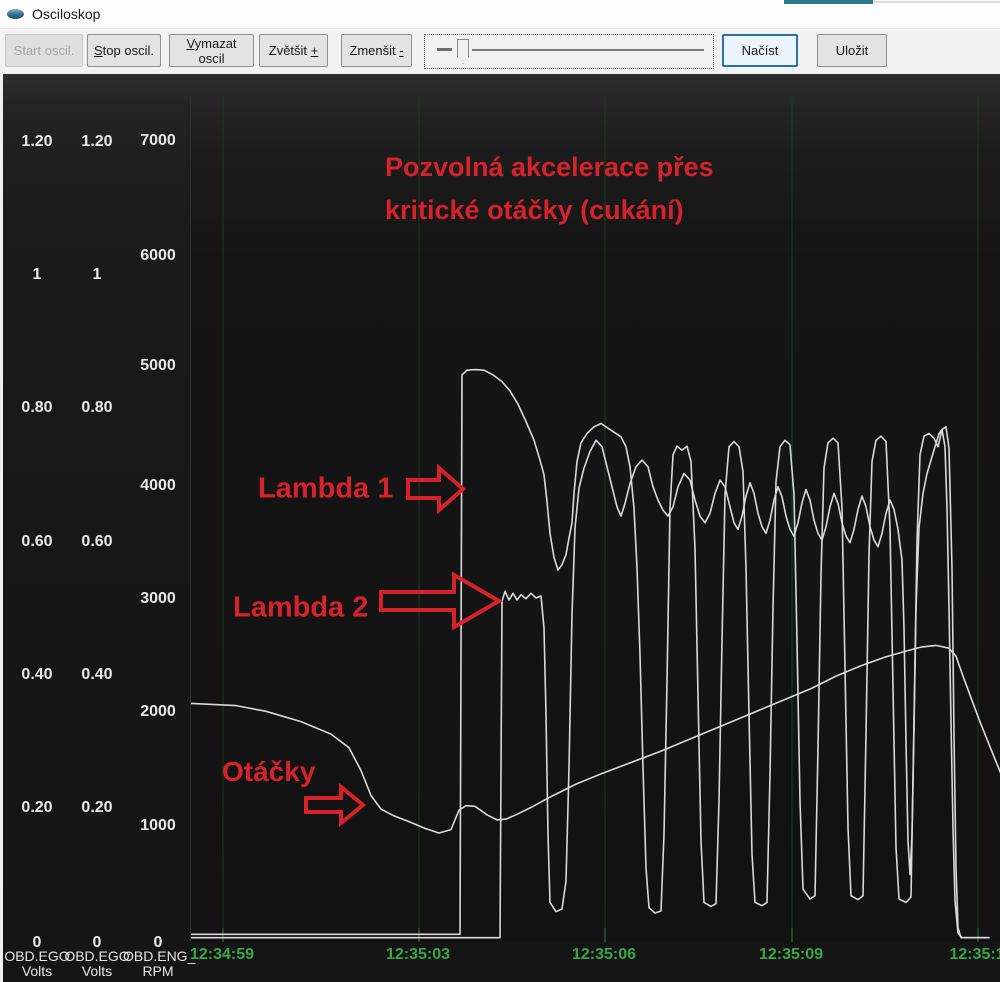 The height and width of the screenshot is (982, 1000). I want to click on window-title: Osciloskop, so click(66, 14).